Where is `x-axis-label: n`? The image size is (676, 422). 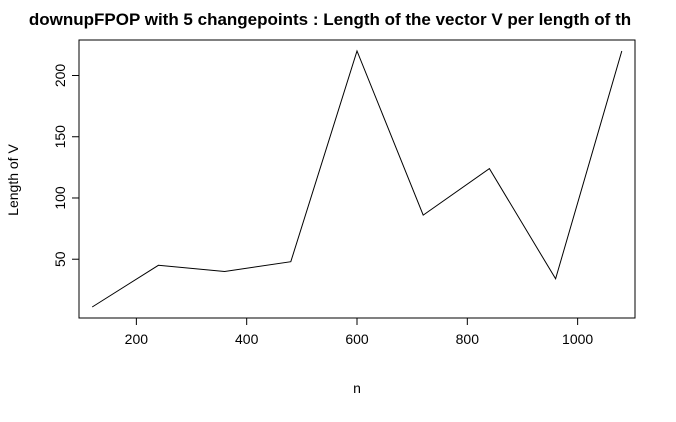 x-axis-label: n is located at coordinates (357, 388).